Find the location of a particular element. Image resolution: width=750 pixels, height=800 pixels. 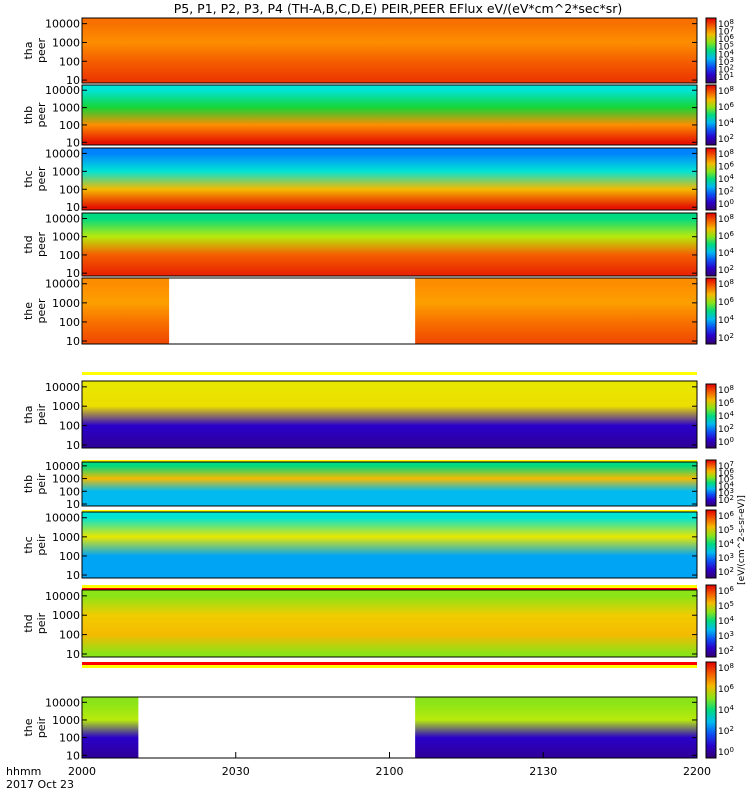

y-tick-thd-peer-1: 1000 is located at coordinates (66, 237).